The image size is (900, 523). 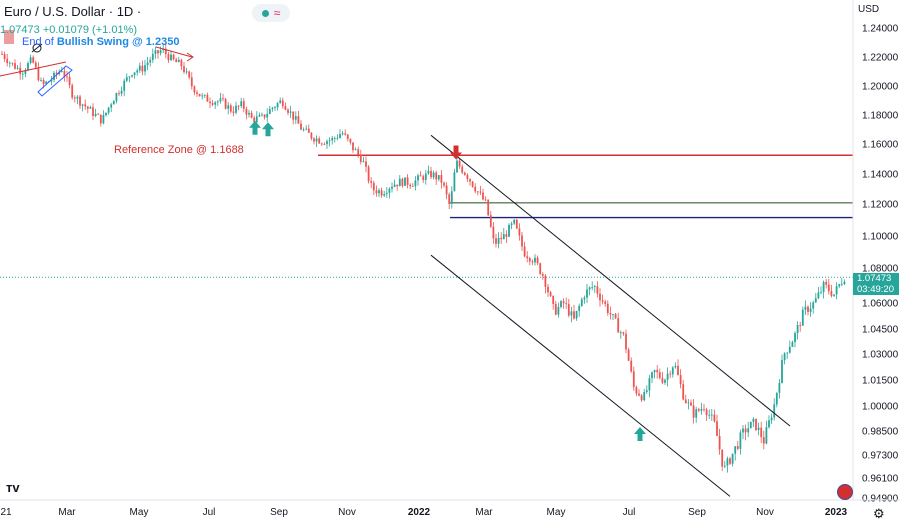 I want to click on x-tick-label: 21, so click(x=6, y=512).